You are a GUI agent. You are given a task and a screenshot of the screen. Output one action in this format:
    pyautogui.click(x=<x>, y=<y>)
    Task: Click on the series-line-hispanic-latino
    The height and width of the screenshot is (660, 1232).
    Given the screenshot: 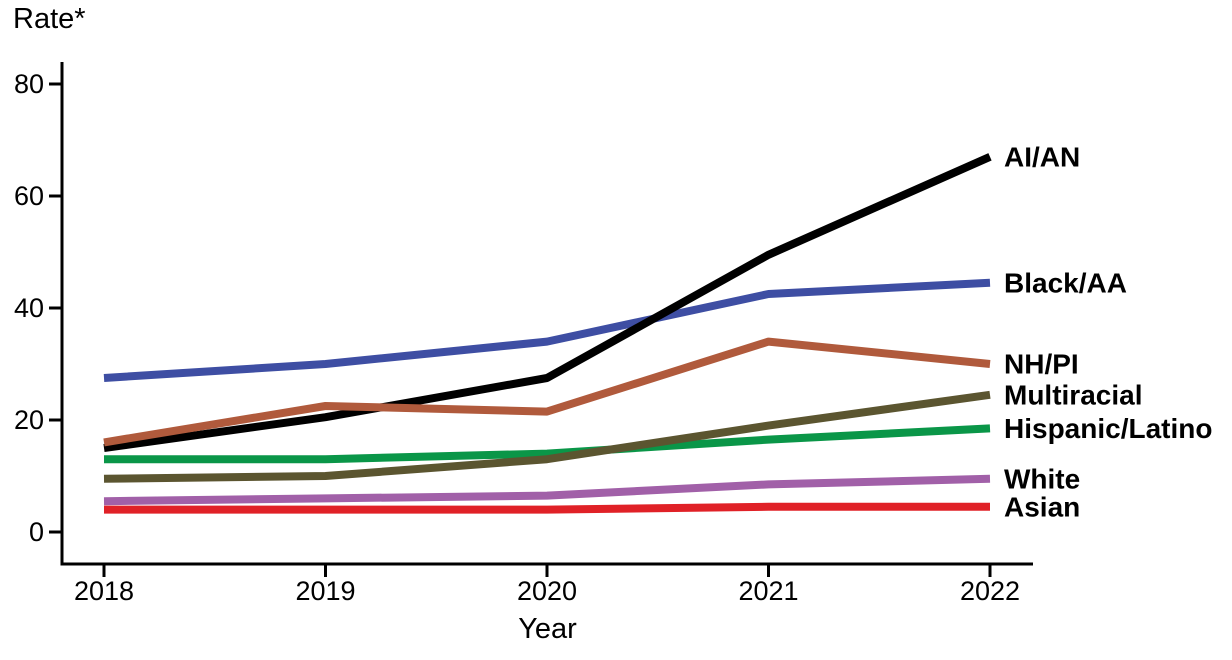 What is the action you would take?
    pyautogui.click(x=547, y=444)
    